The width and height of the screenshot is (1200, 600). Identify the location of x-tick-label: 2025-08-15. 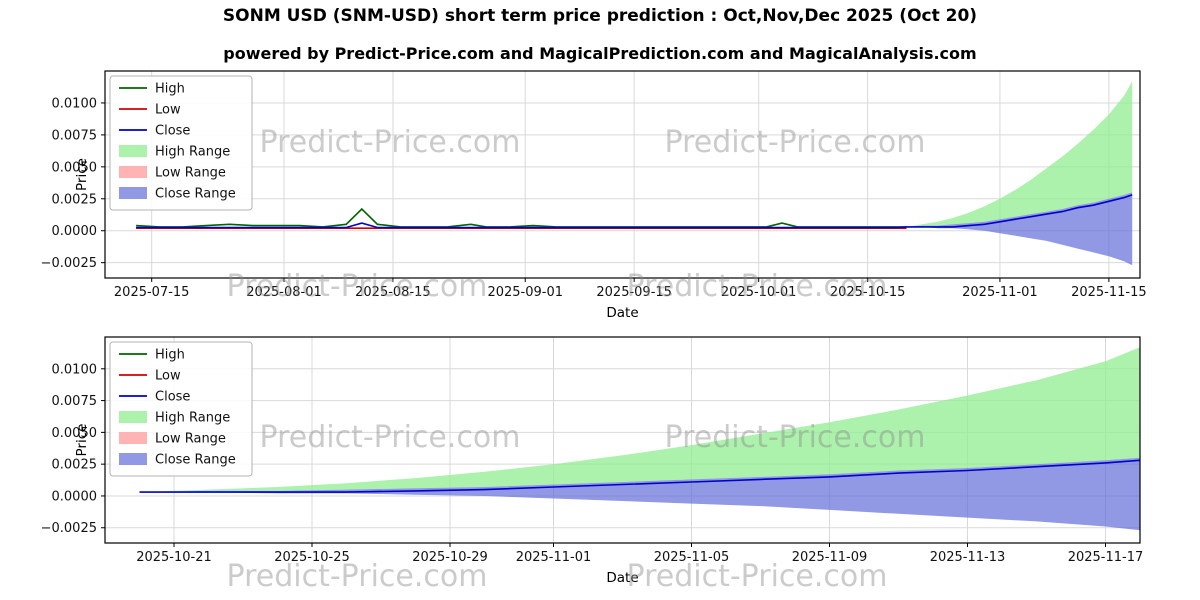
(393, 292).